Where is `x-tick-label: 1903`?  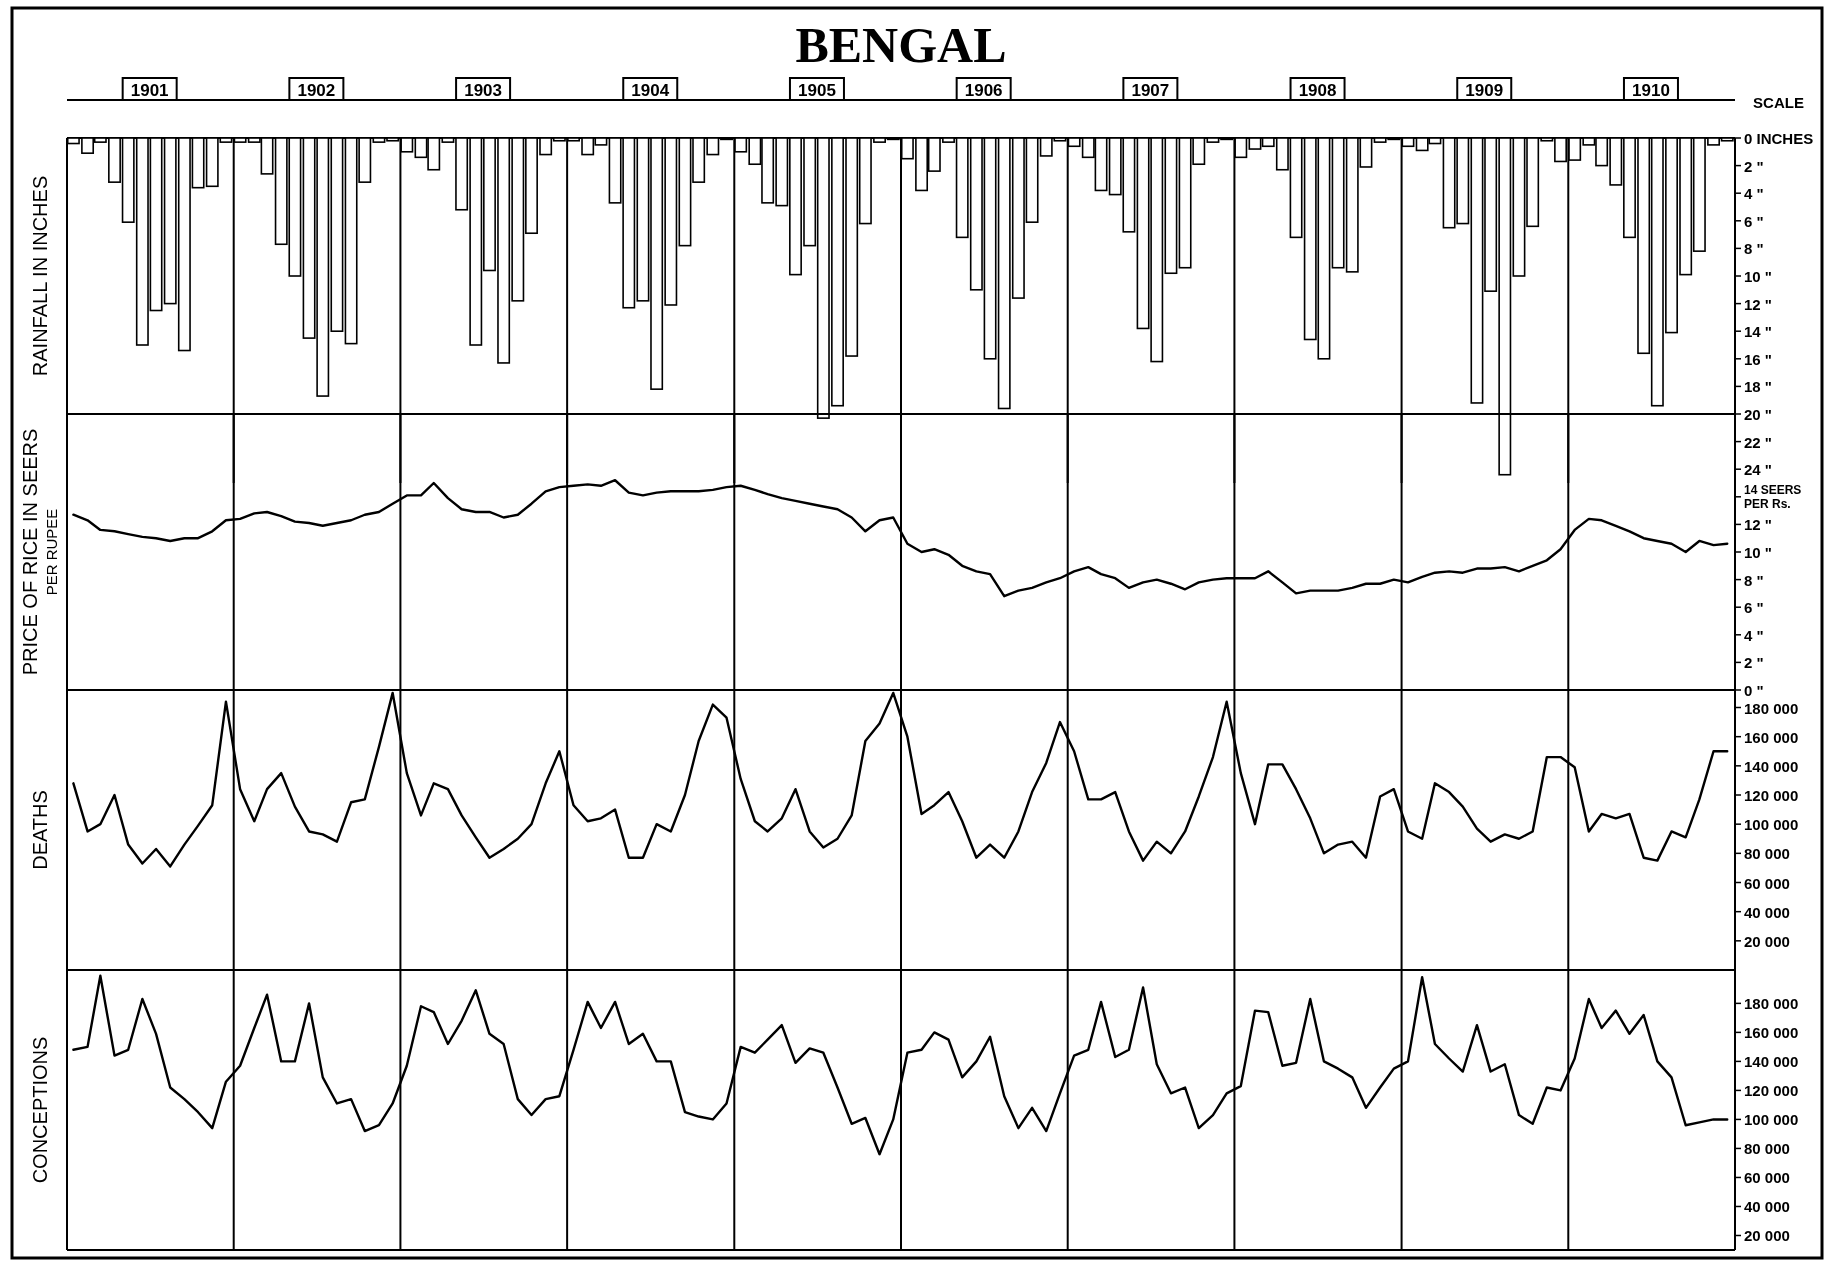
x-tick-label: 1903 is located at coordinates (483, 90).